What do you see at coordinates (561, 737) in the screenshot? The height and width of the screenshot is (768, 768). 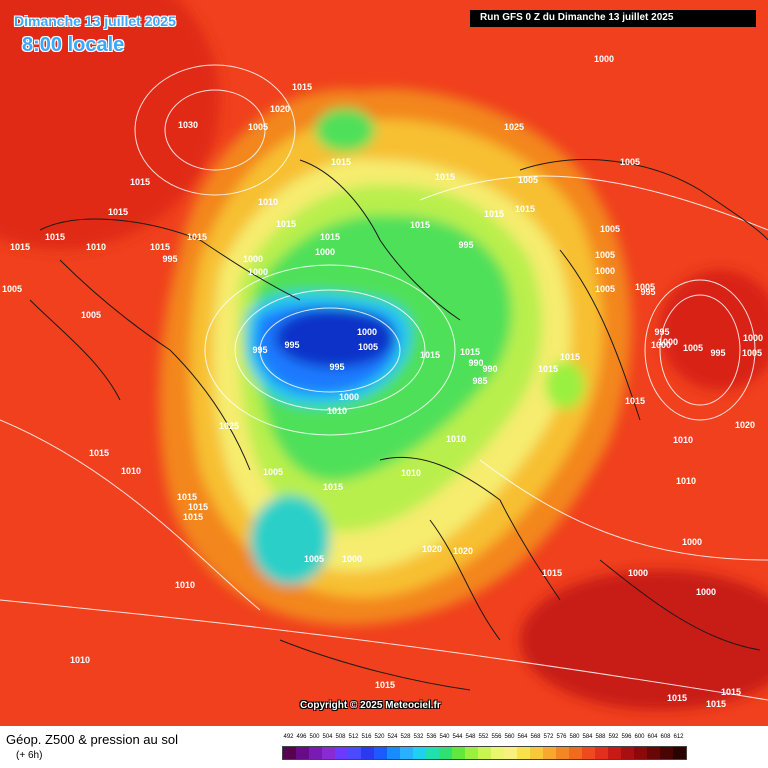 I see `legend-tick-label: 576` at bounding box center [561, 737].